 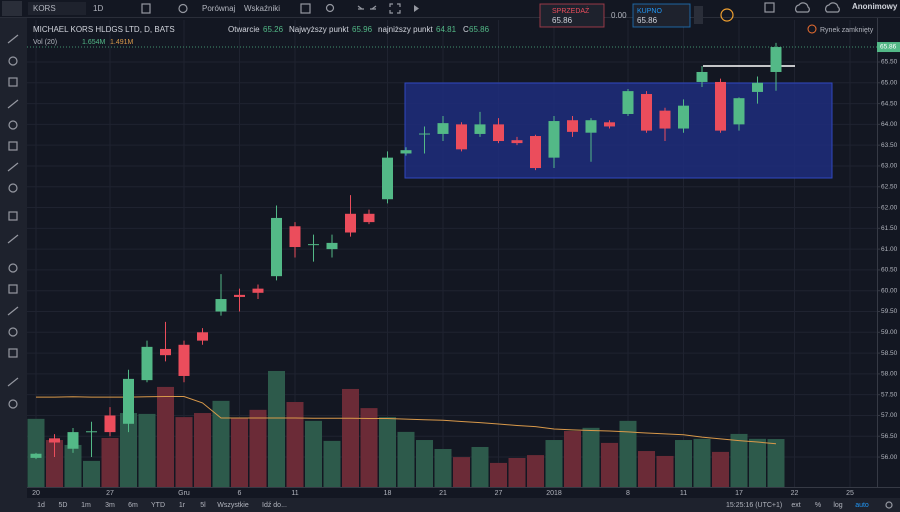 I want to click on scale-option: %, so click(x=818, y=505).